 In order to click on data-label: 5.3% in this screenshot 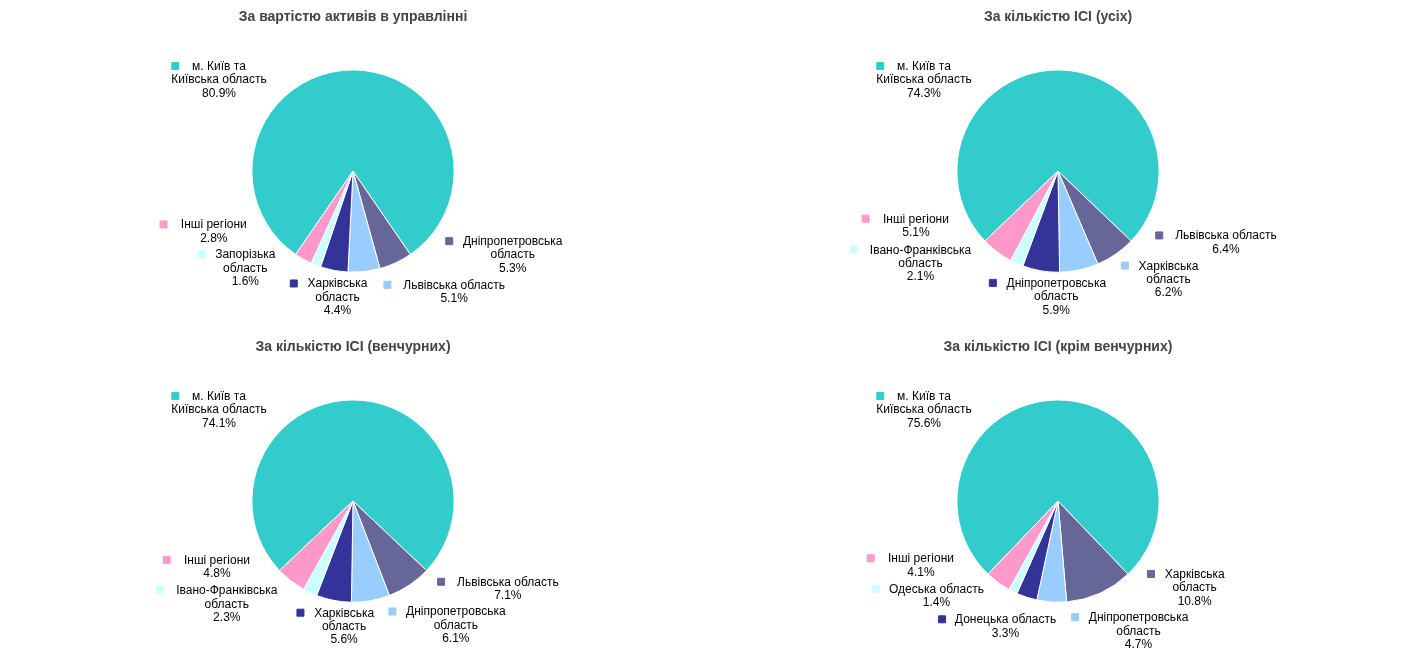, I will do `click(513, 267)`.